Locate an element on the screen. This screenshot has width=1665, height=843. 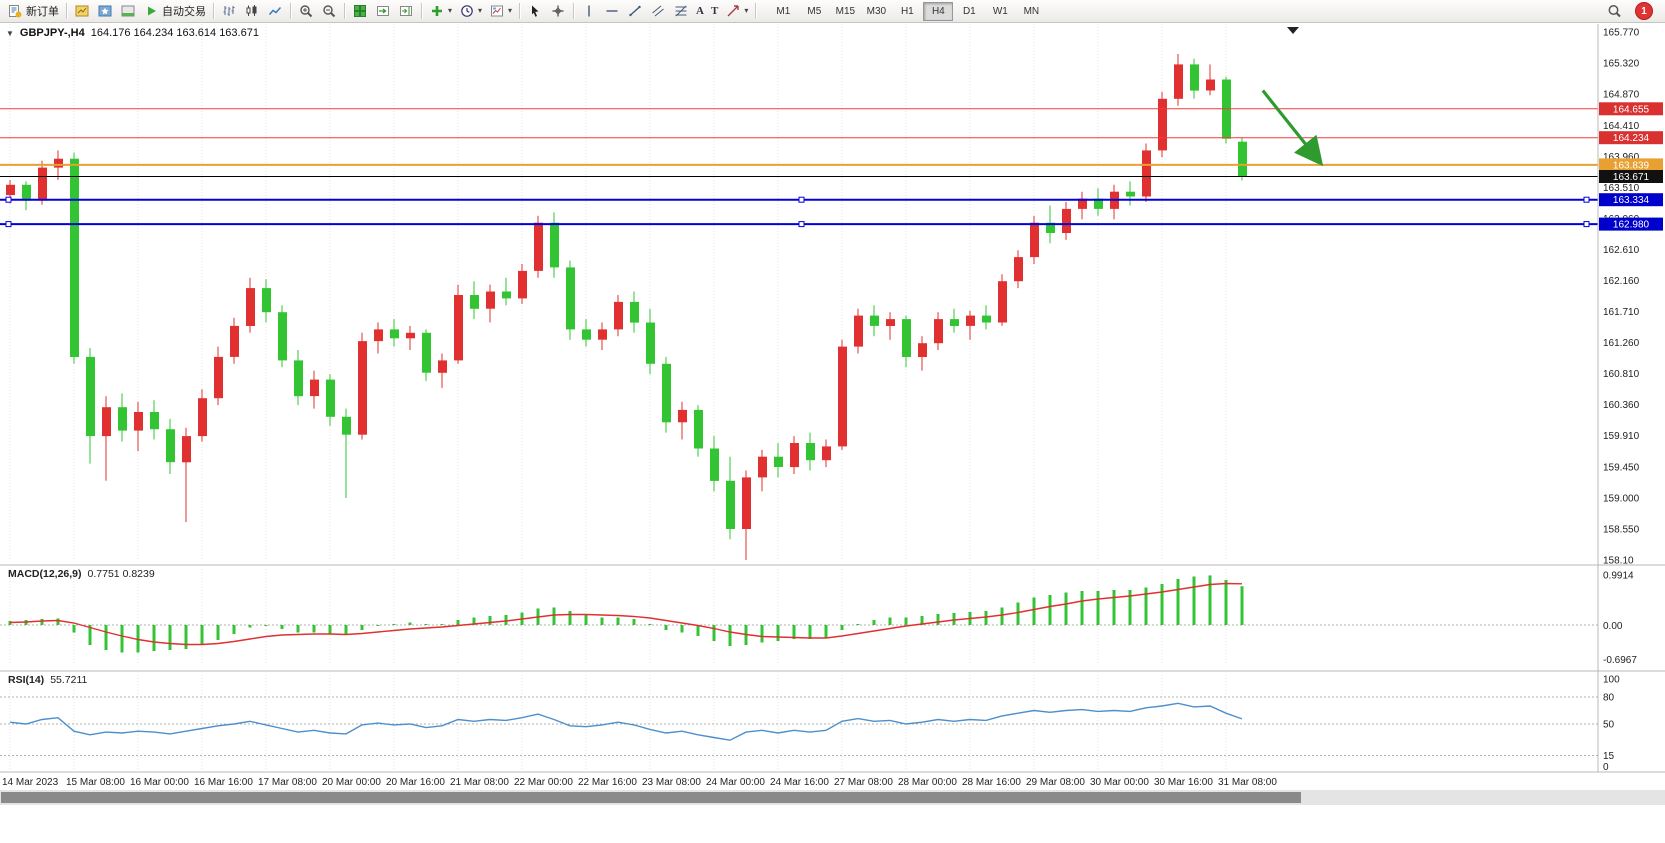
navigator-icon is located at coordinates (105, 11).